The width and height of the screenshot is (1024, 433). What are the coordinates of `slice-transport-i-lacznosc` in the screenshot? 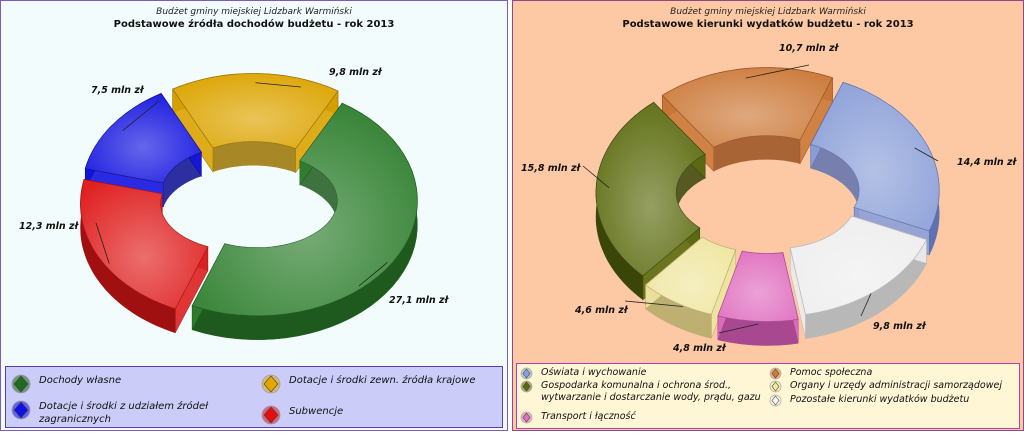 It's located at (758, 298).